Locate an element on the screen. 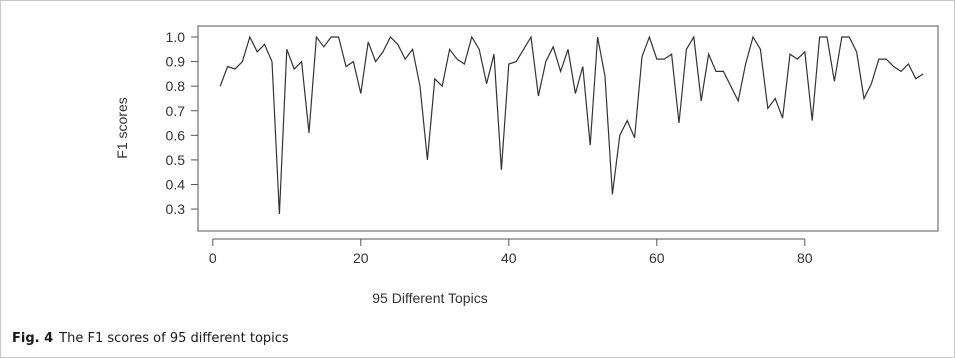 The width and height of the screenshot is (955, 358). x-tick-label: 80 is located at coordinates (805, 258).